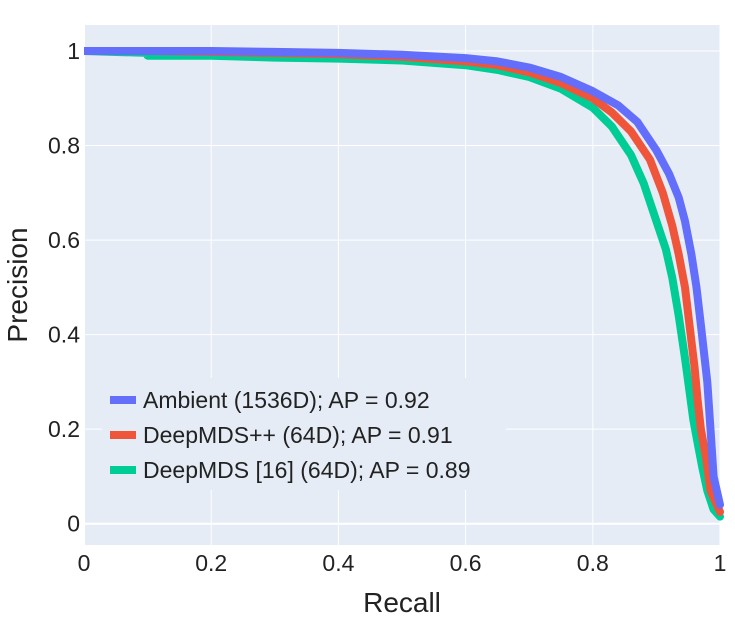  I want to click on y-tick-label: 0.4, so click(64, 335).